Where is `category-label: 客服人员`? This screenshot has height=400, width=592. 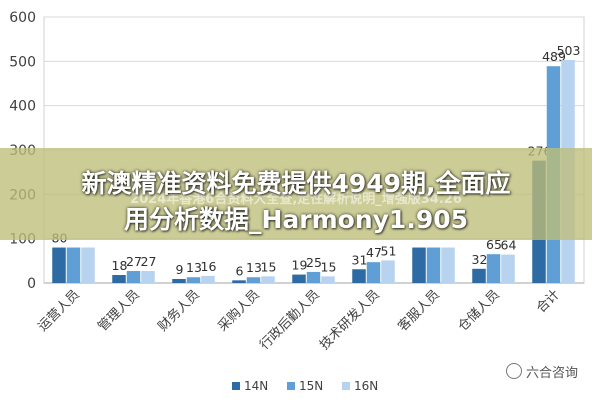
category-label: 客服人员 is located at coordinates (419, 311).